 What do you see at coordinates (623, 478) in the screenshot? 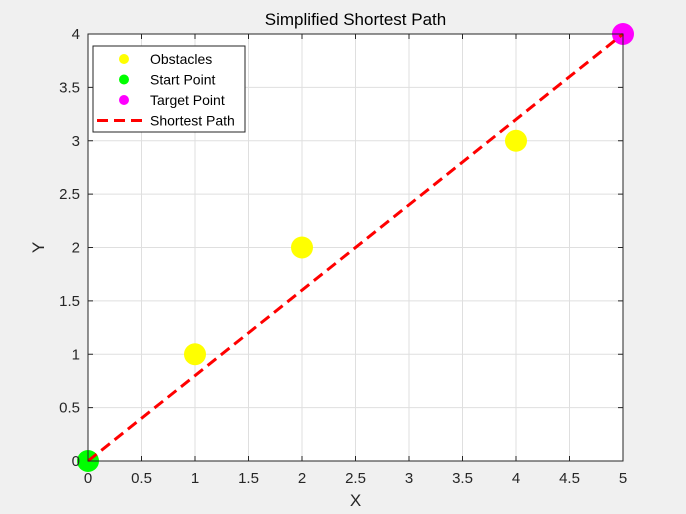
I see `x-tick-label: 5` at bounding box center [623, 478].